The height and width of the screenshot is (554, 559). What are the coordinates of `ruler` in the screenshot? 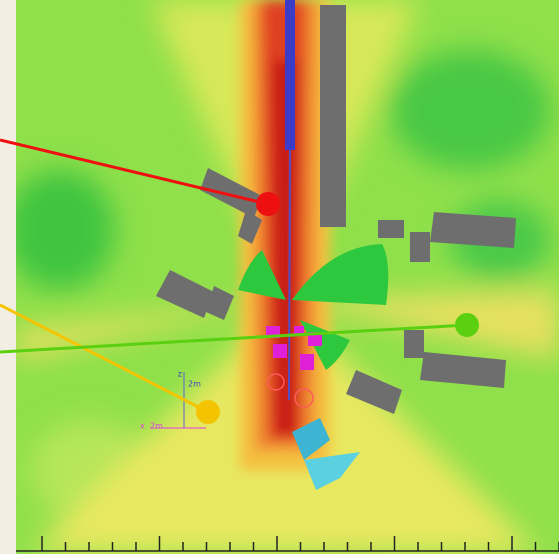 It's located at (287, 544).